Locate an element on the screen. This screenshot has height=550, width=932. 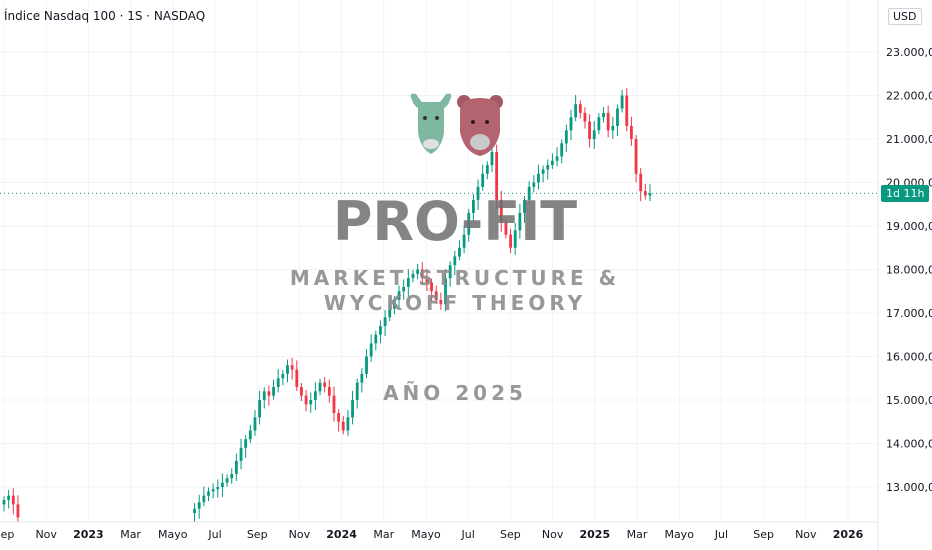
y-tick-label: 14.000,00 is located at coordinates (909, 444).